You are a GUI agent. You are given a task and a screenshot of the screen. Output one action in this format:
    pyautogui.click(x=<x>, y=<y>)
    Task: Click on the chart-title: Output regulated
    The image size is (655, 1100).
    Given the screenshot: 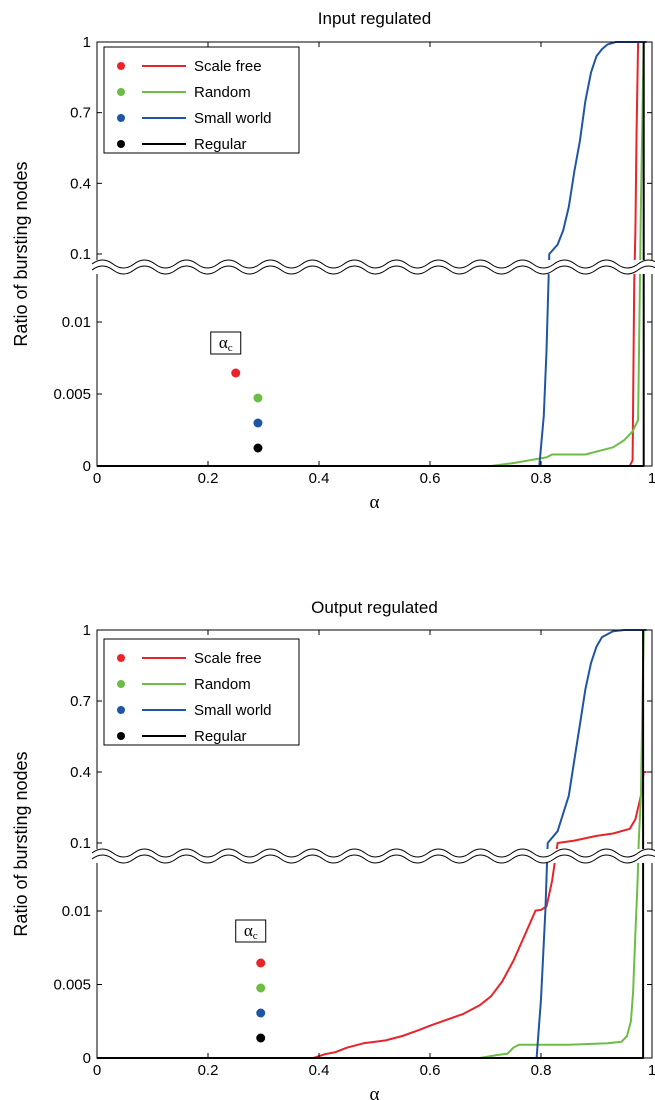 What is the action you would take?
    pyautogui.click(x=374, y=607)
    